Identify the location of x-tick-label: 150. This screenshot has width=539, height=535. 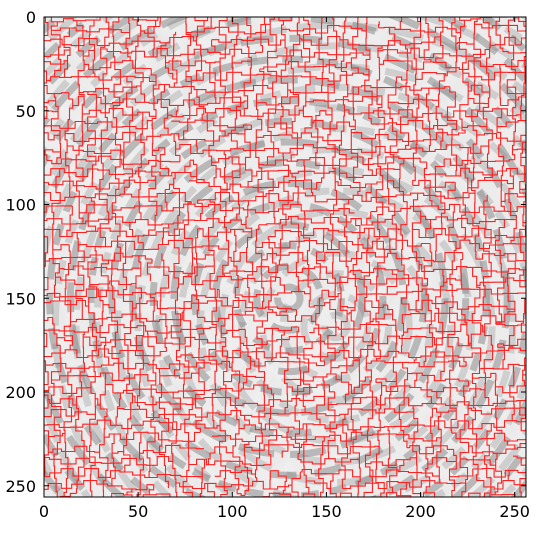
(326, 511).